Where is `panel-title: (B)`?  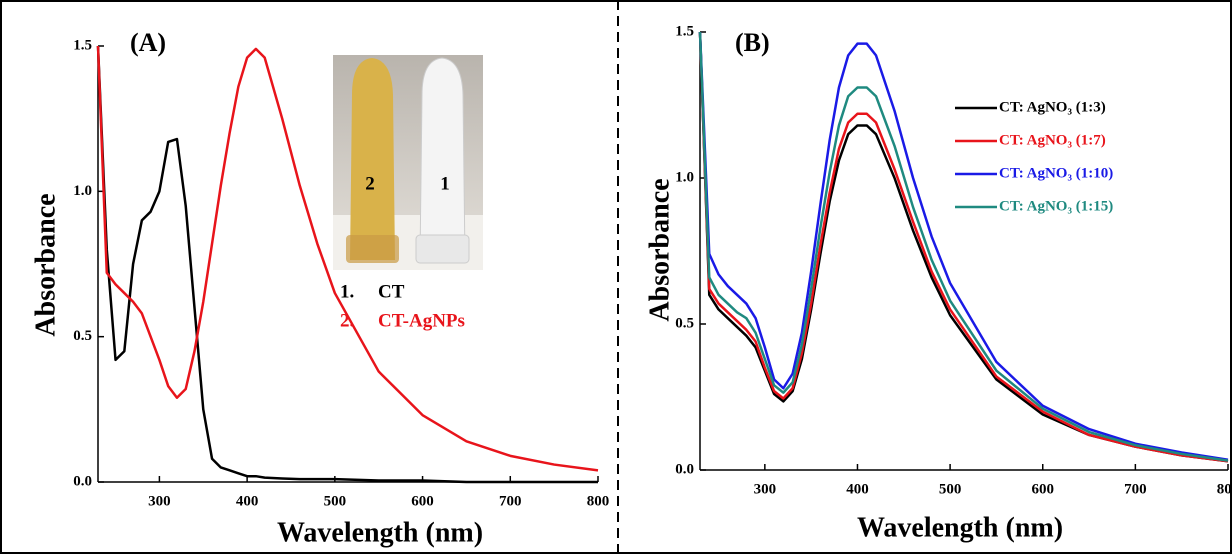
panel-title: (B) is located at coordinates (752, 42).